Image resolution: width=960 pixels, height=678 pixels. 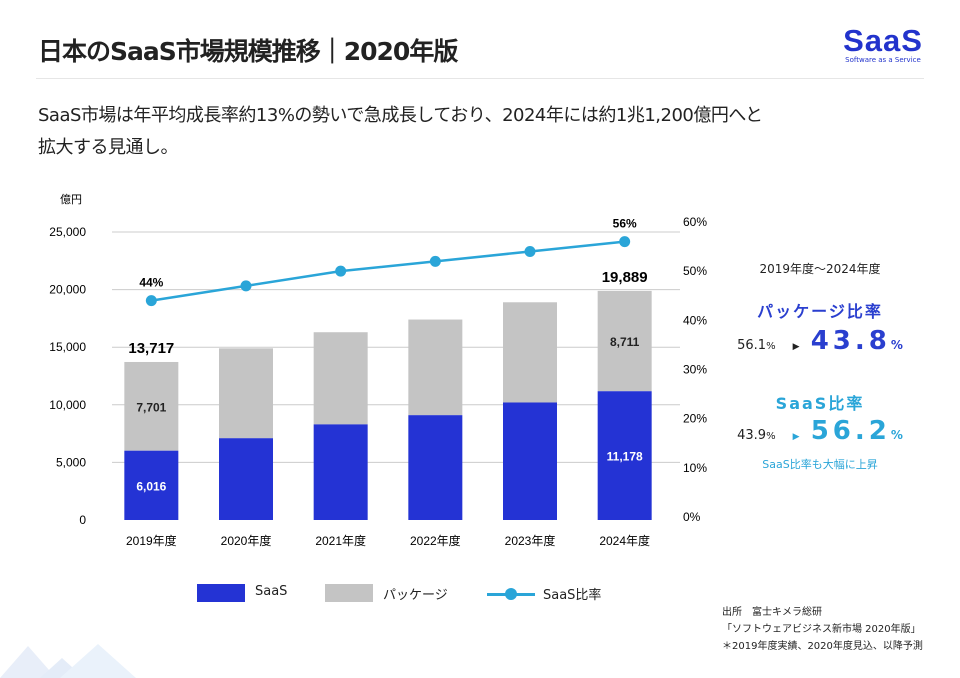 What do you see at coordinates (625, 277) in the screenshot?
I see `total-data-label: 19,889` at bounding box center [625, 277].